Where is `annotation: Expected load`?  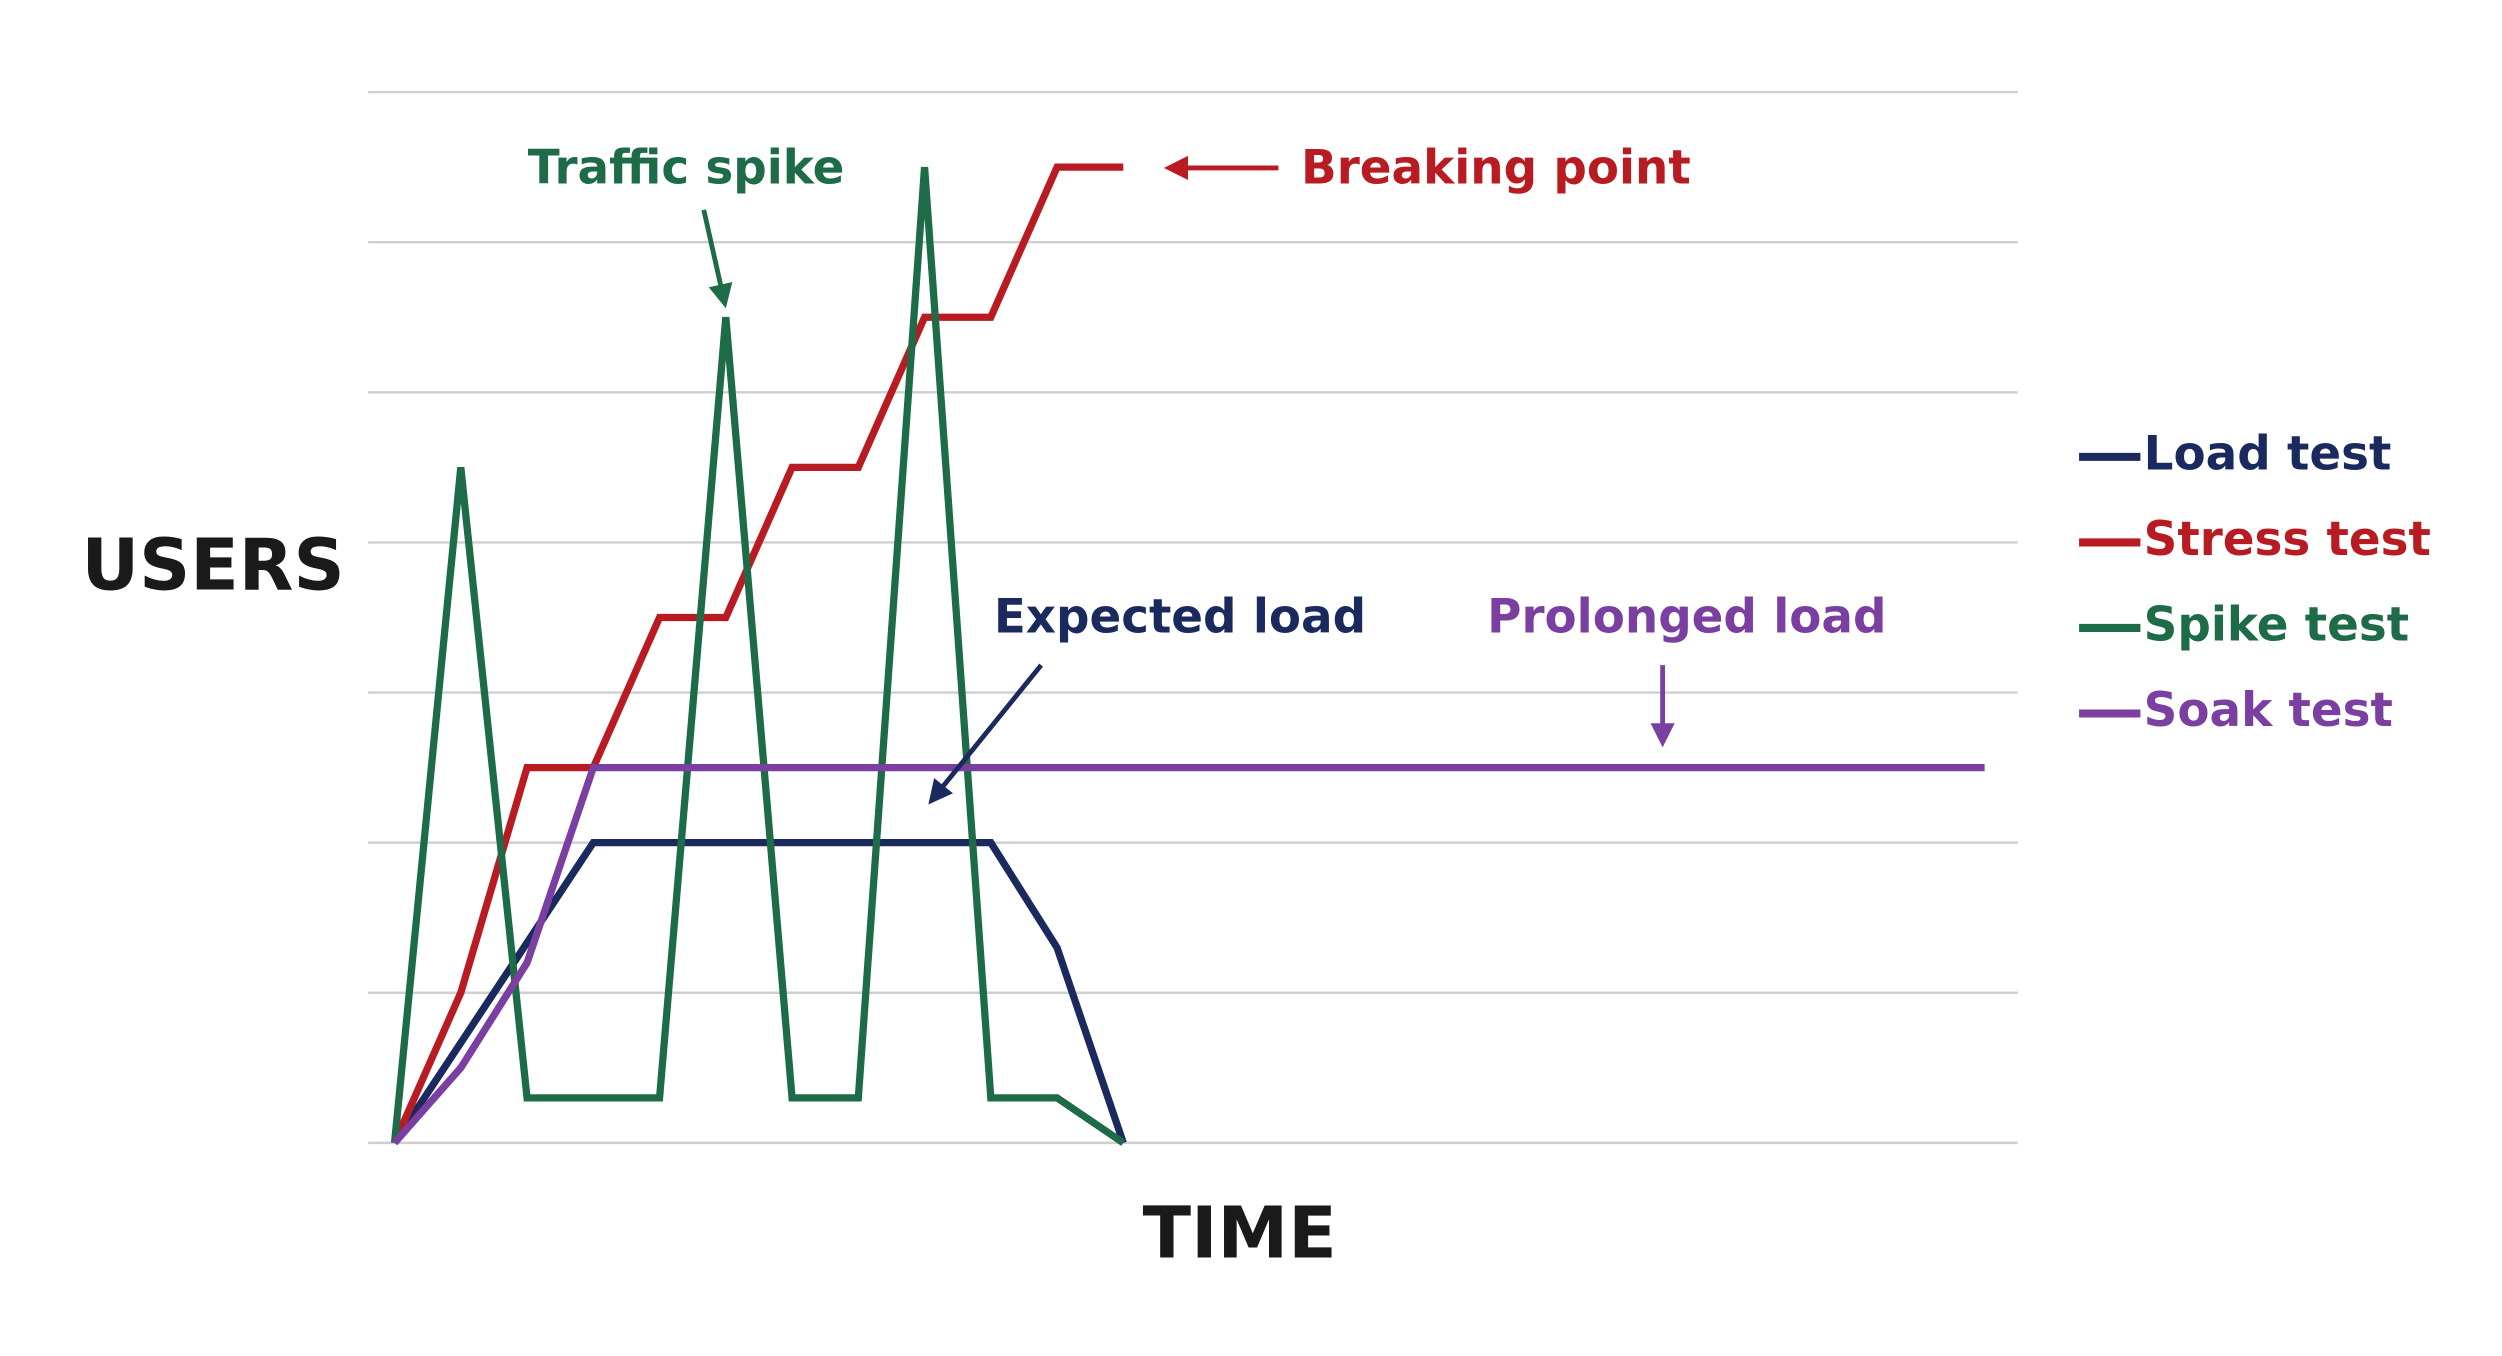 annotation: Expected load is located at coordinates (1180, 617).